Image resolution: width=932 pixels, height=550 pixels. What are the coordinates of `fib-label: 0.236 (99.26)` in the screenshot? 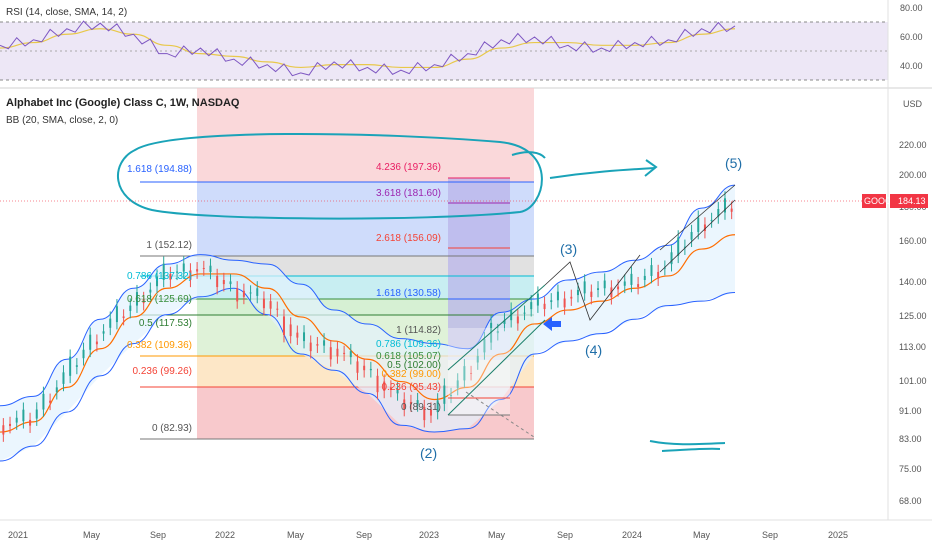 It's located at (163, 371).